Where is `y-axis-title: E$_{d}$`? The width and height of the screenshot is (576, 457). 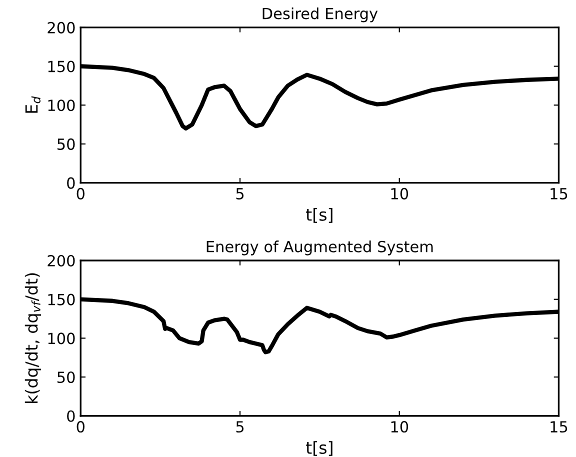 y-axis-title: E$_{d}$ is located at coordinates (32, 104).